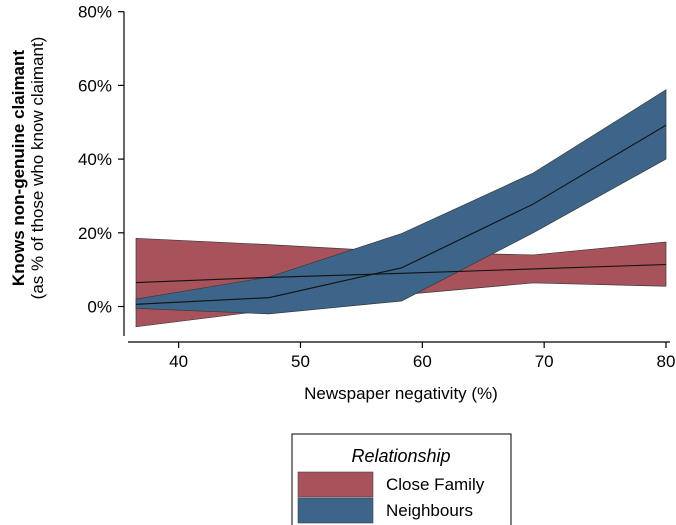  What do you see at coordinates (95, 233) in the screenshot?
I see `y-tick-label: 20%` at bounding box center [95, 233].